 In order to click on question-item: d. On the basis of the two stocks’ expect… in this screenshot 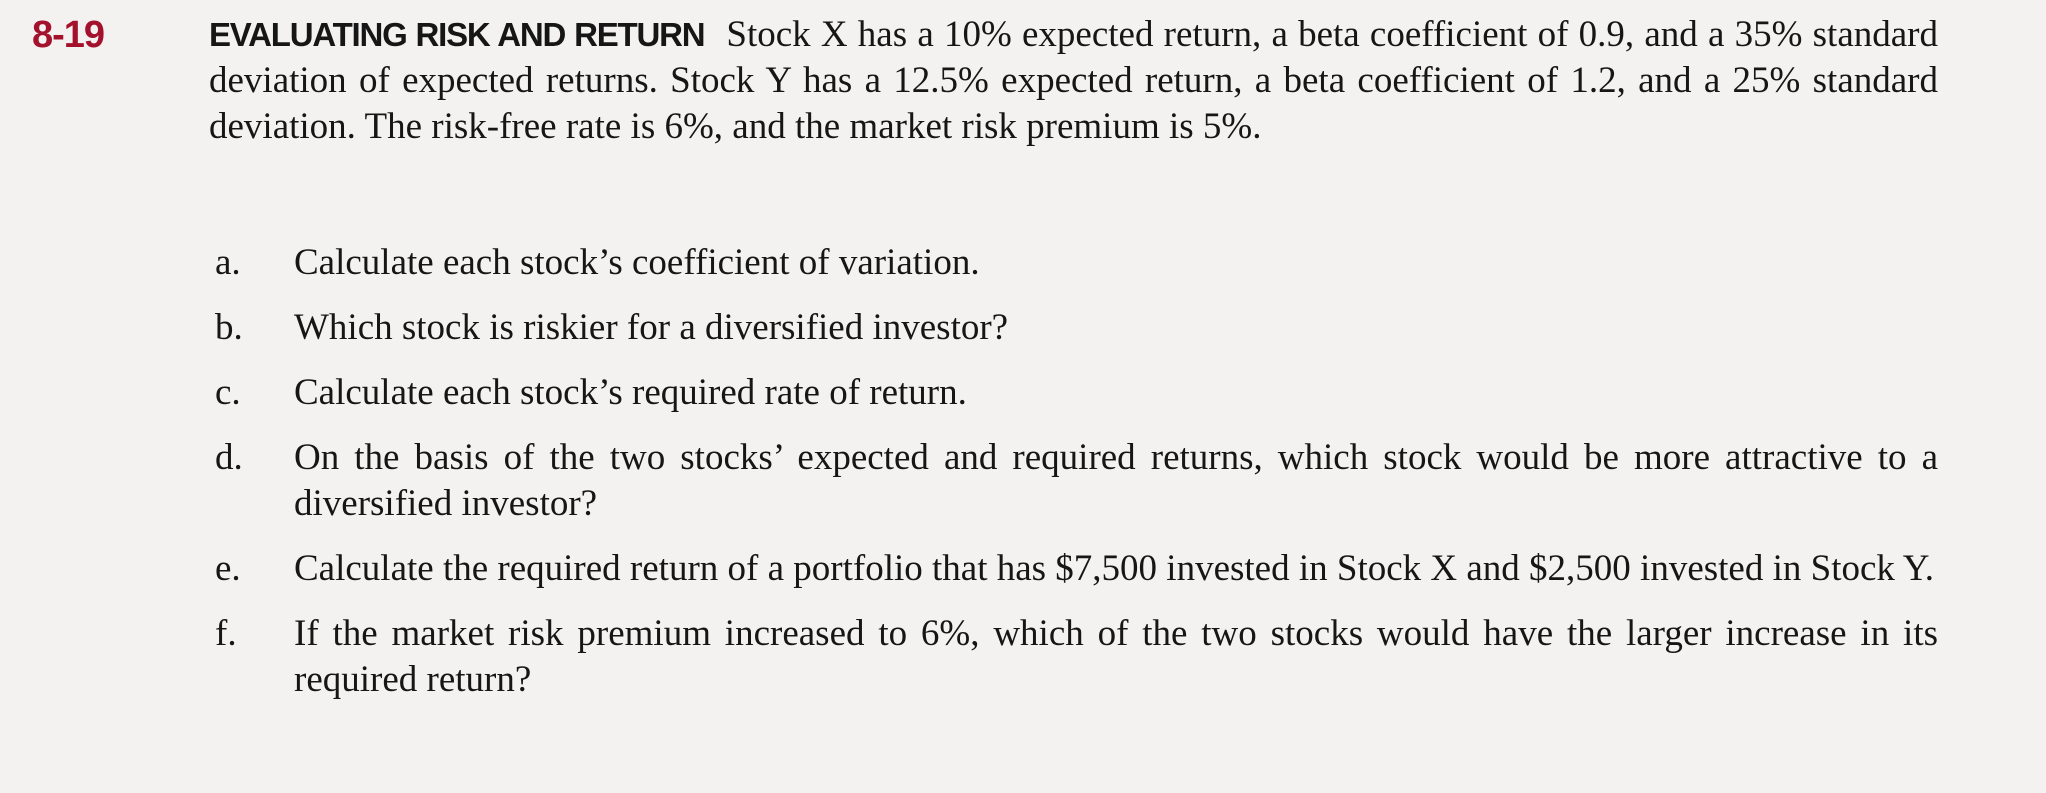, I will do `click(1073, 481)`.